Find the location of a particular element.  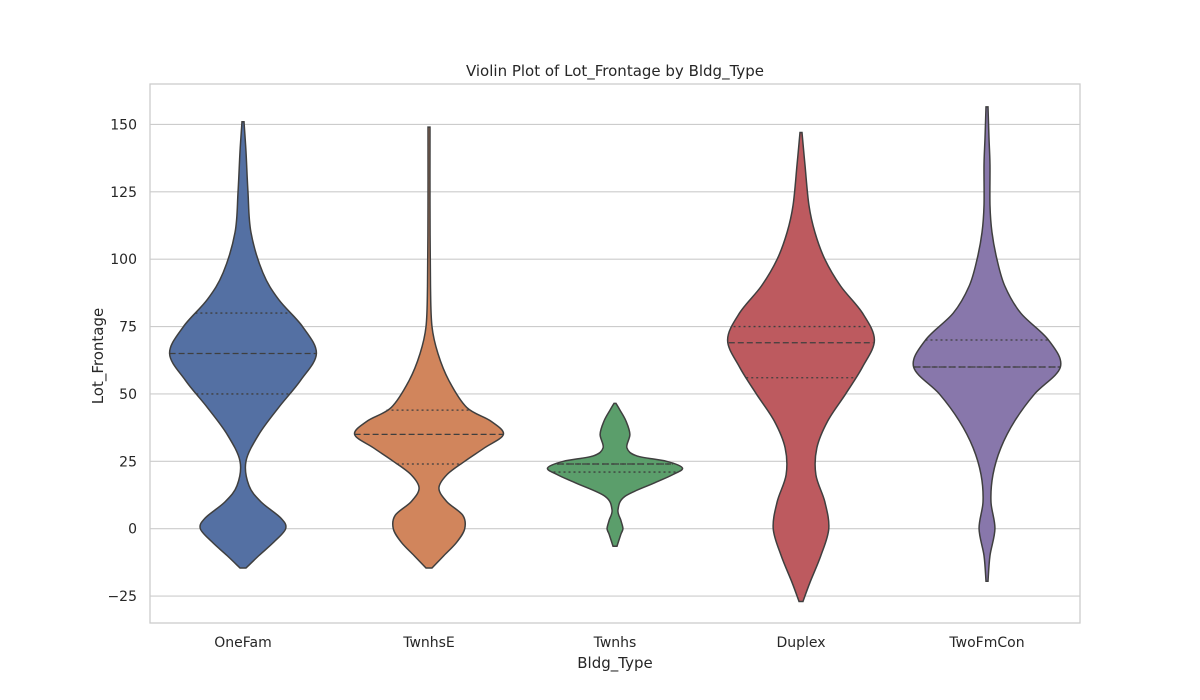

violin-twnhse is located at coordinates (429, 347).